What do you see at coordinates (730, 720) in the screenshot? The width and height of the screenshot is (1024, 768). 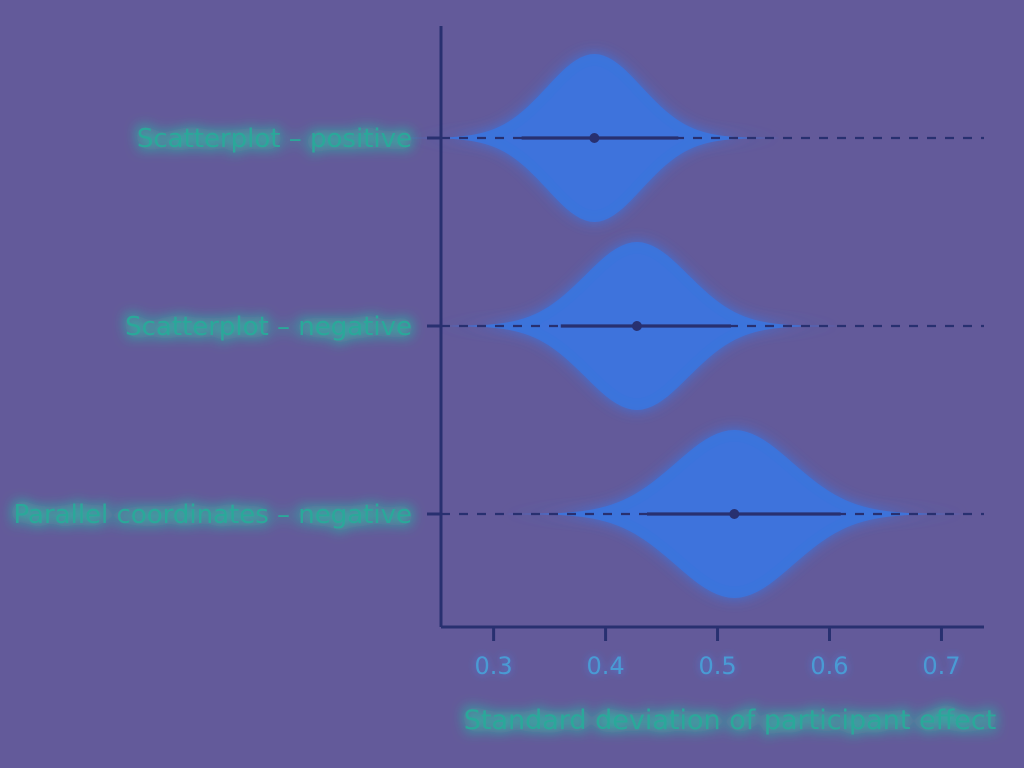 I see `x-axis-title: Standard deviation of participant effect` at bounding box center [730, 720].